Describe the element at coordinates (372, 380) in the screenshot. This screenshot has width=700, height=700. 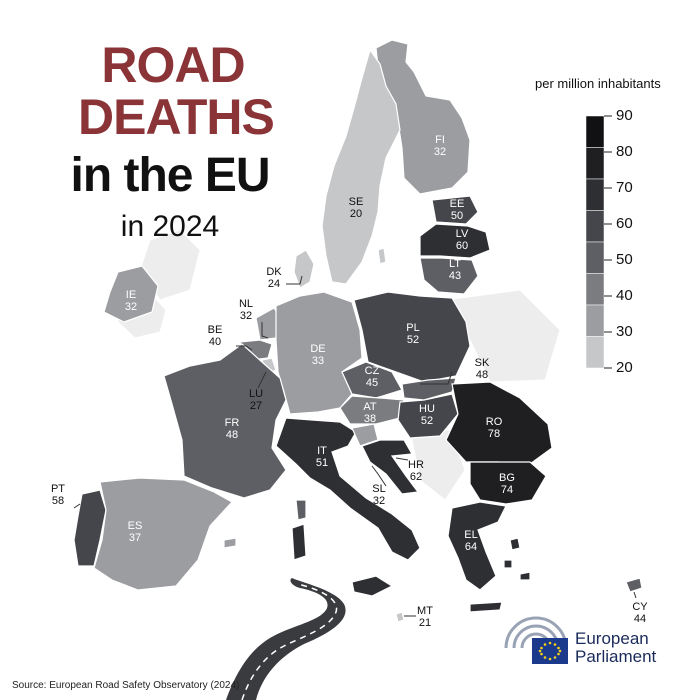
I see `country-CZ` at that location.